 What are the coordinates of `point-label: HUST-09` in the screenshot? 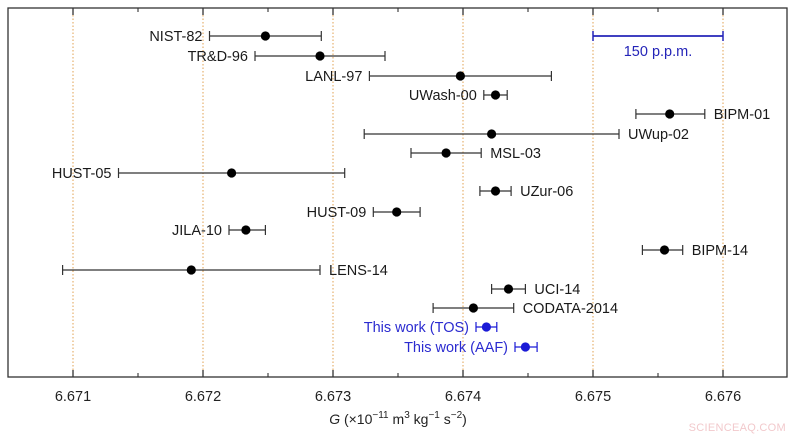 It's located at (337, 213).